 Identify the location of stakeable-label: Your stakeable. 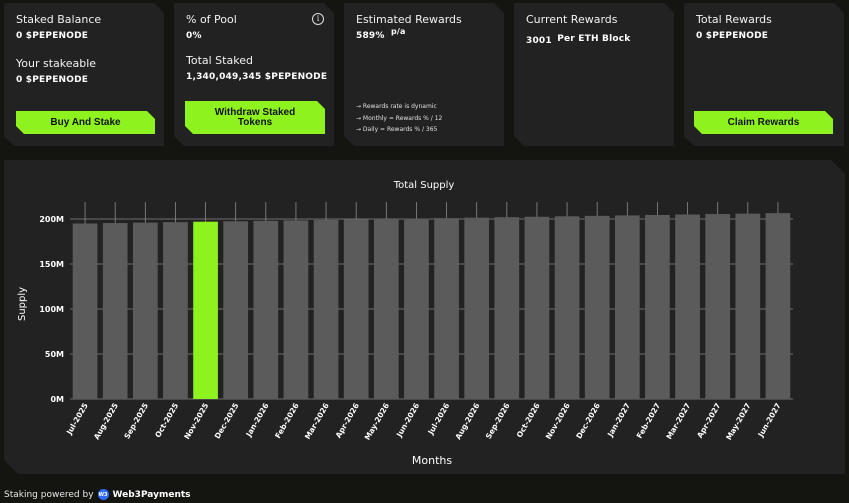
(56, 63).